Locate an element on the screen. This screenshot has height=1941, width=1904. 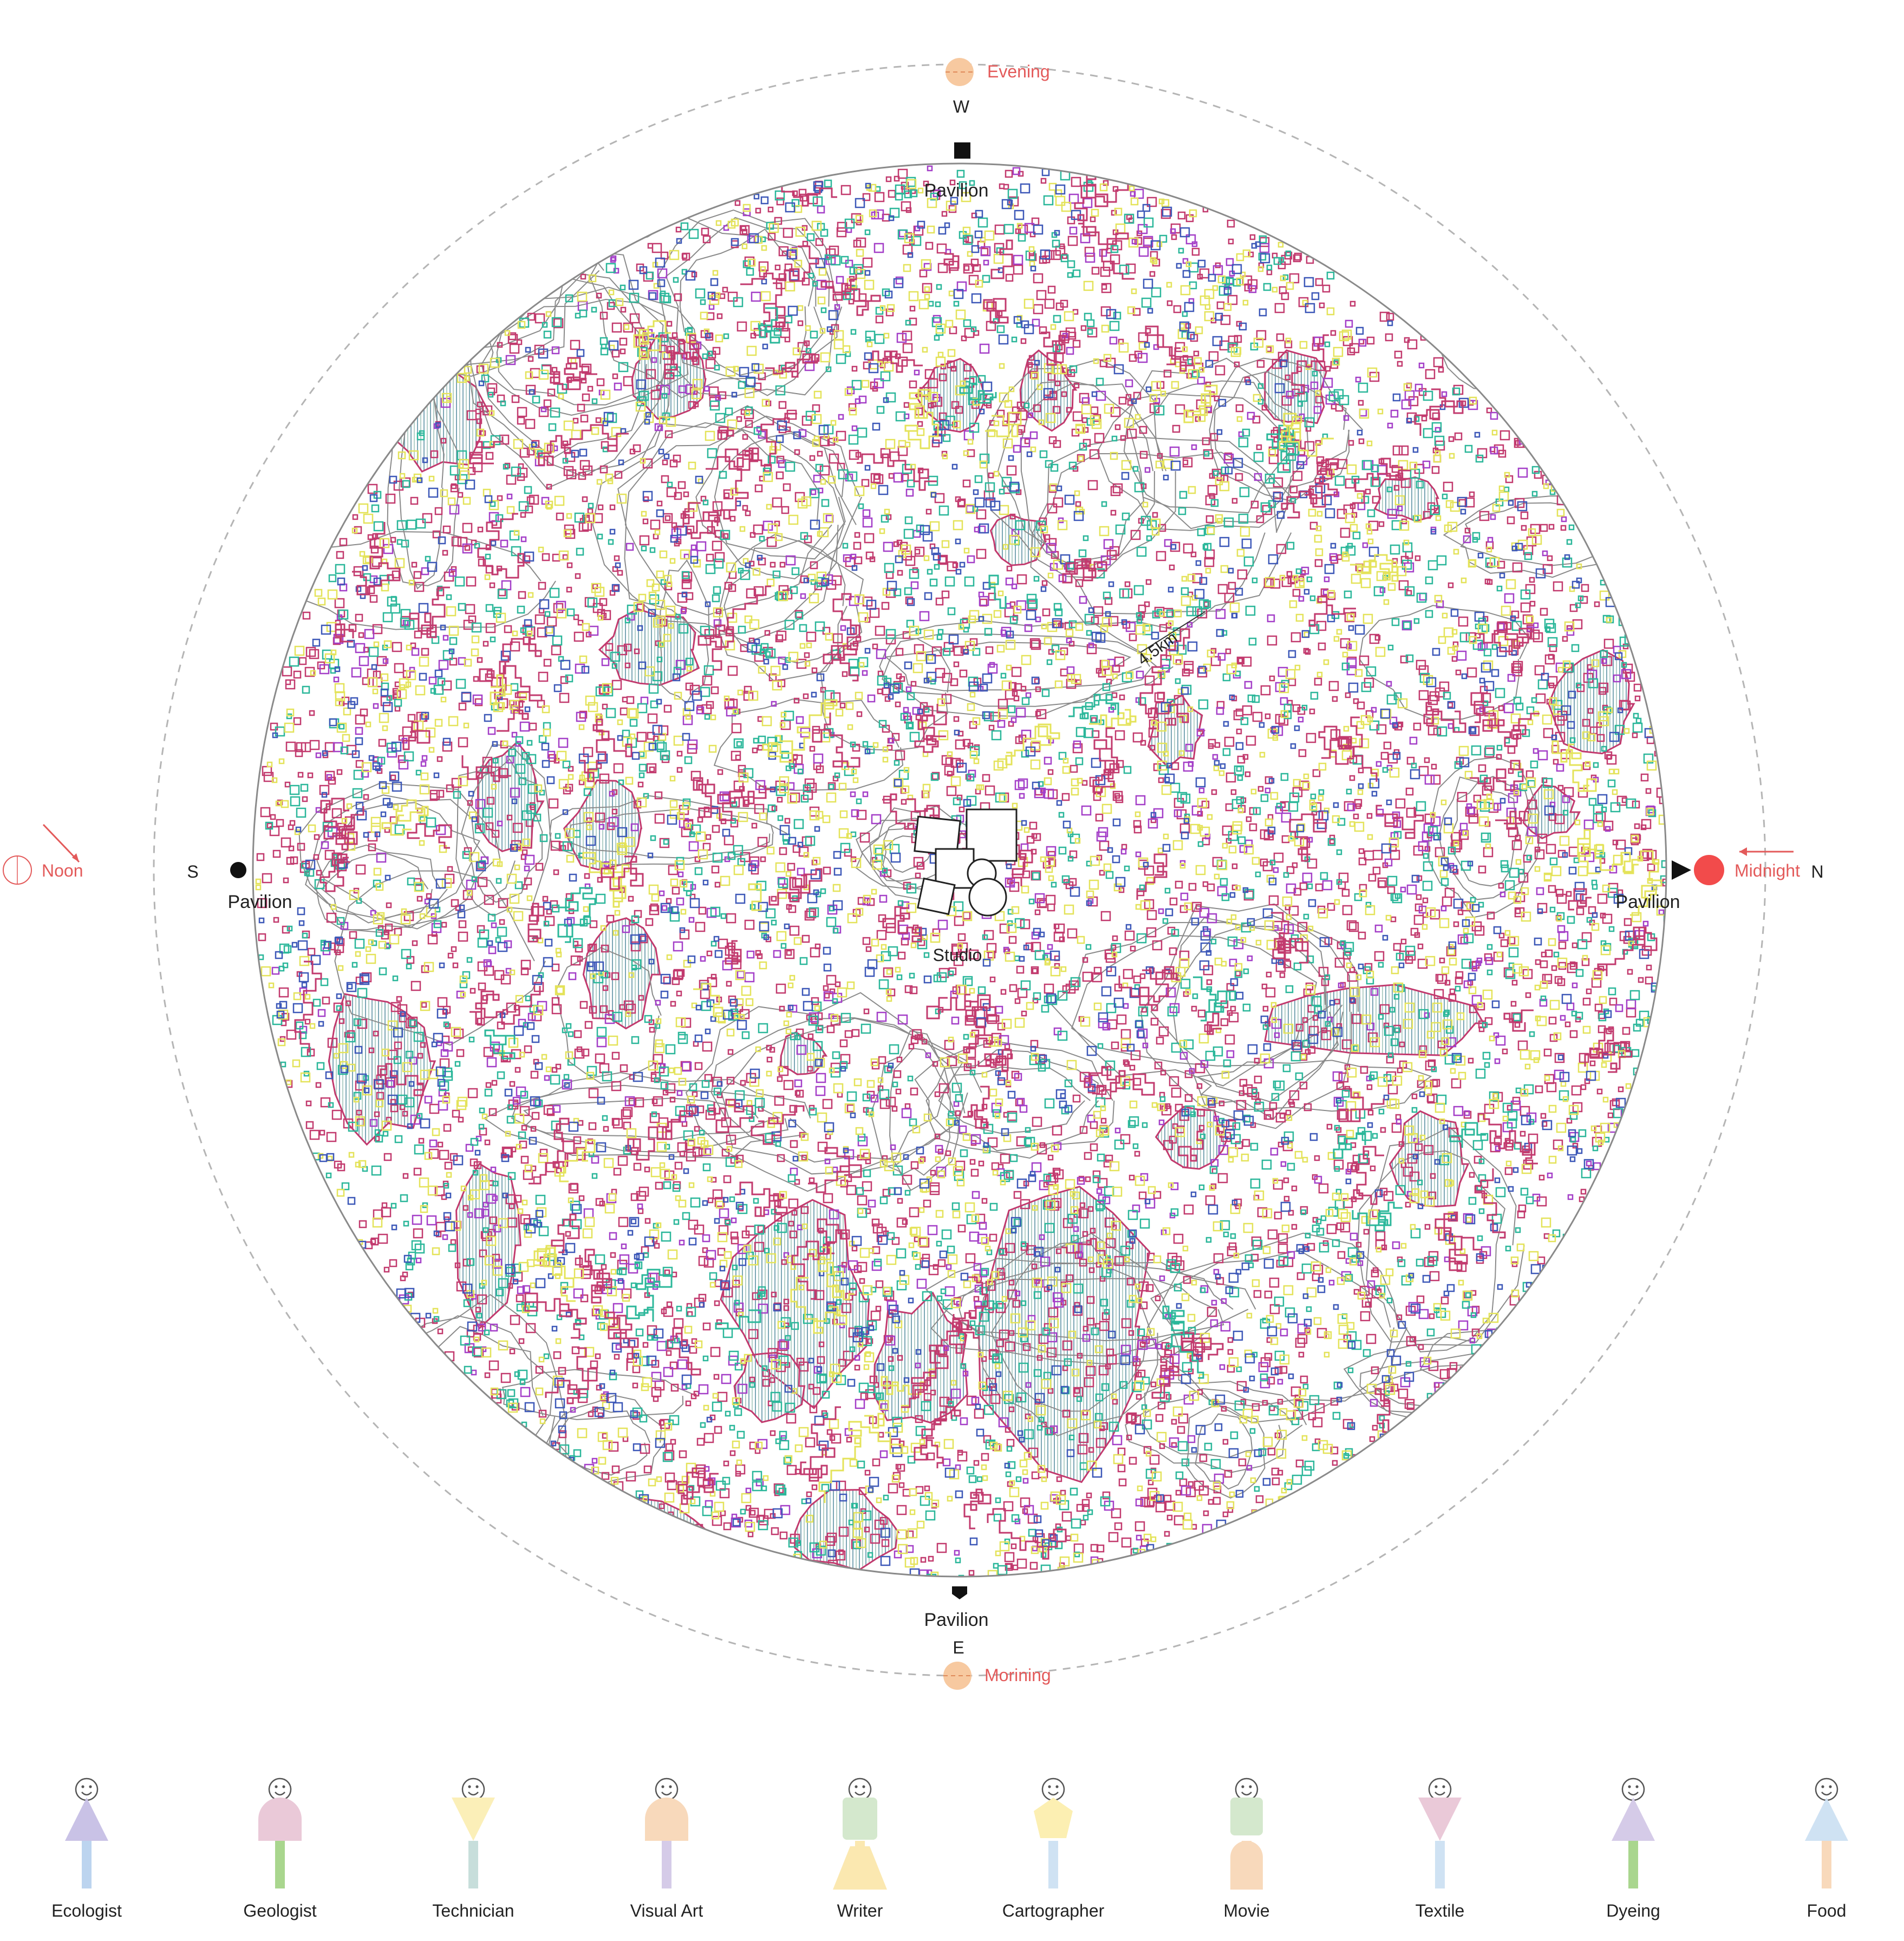
legend-label: Writer is located at coordinates (860, 1910).